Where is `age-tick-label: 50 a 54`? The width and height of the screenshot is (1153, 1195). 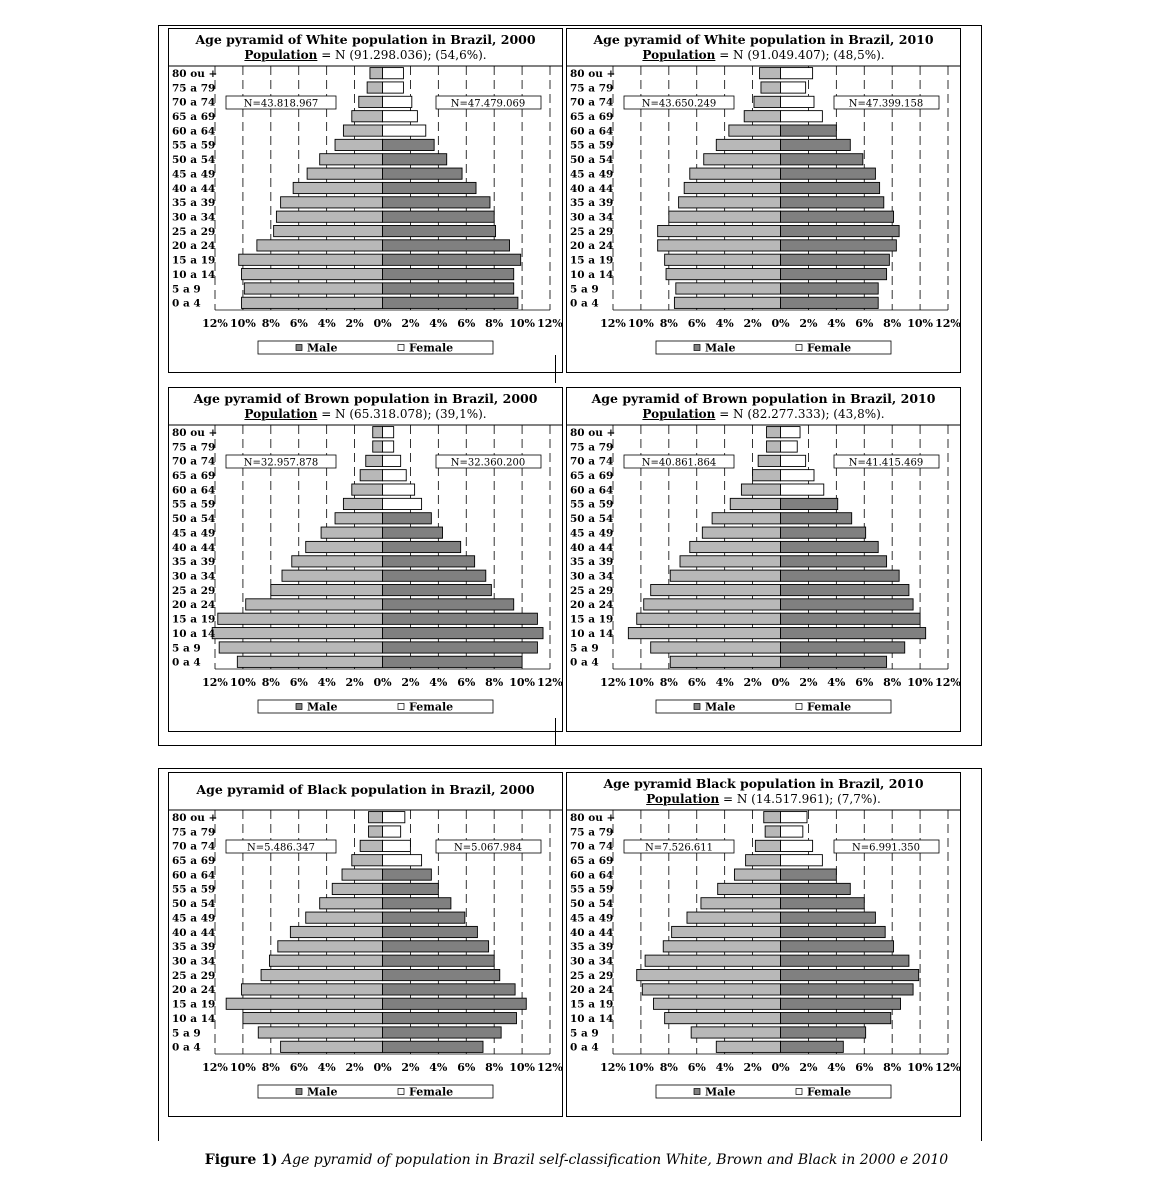 age-tick-label: 50 a 54 is located at coordinates (193, 160).